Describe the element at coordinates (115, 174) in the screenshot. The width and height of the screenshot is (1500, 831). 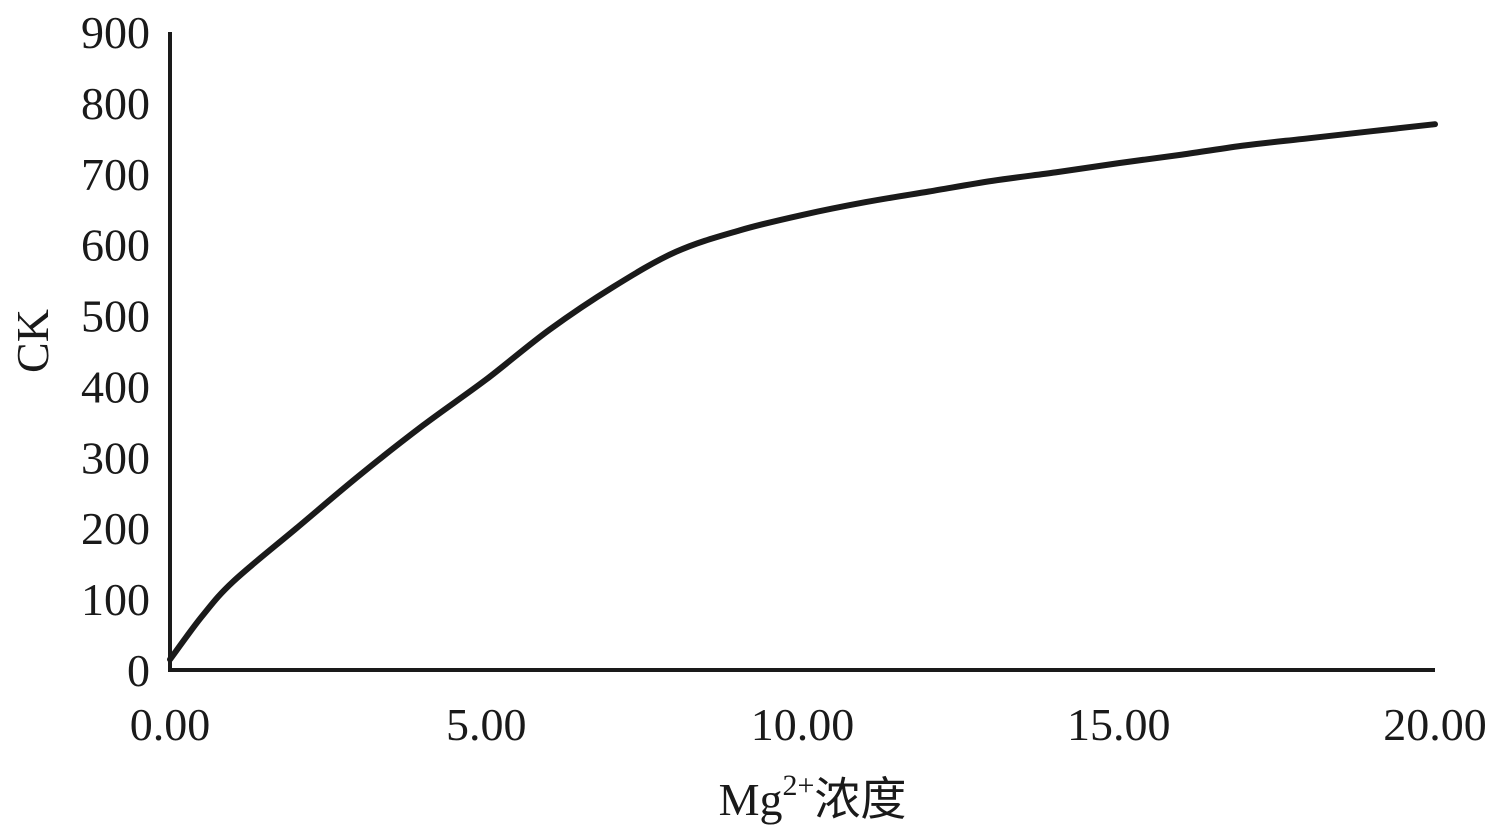
I see `y-tick-label: 700` at that location.